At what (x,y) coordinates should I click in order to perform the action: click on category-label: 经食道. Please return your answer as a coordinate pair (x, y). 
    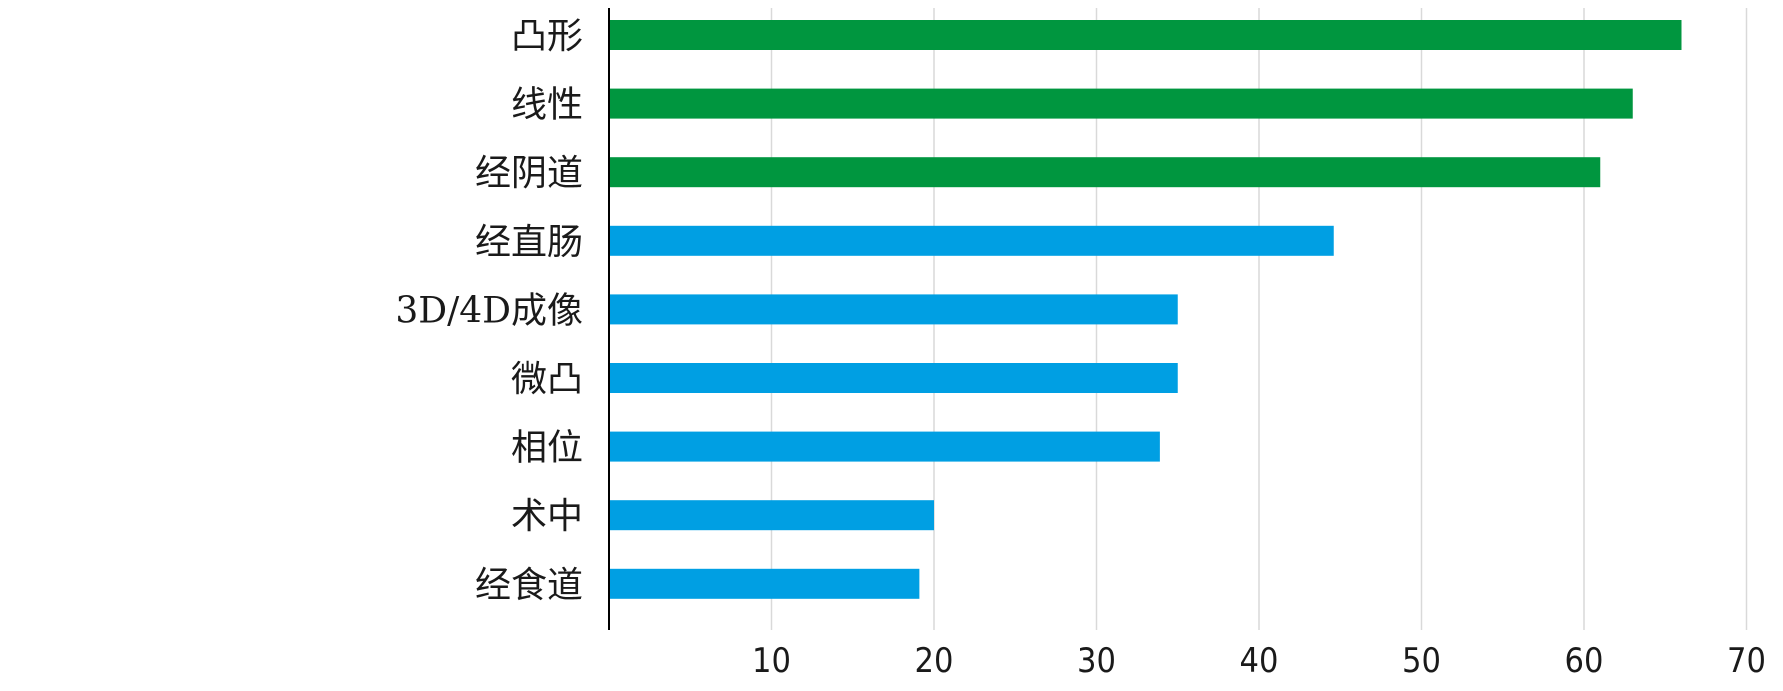
    Looking at the image, I should click on (529, 585).